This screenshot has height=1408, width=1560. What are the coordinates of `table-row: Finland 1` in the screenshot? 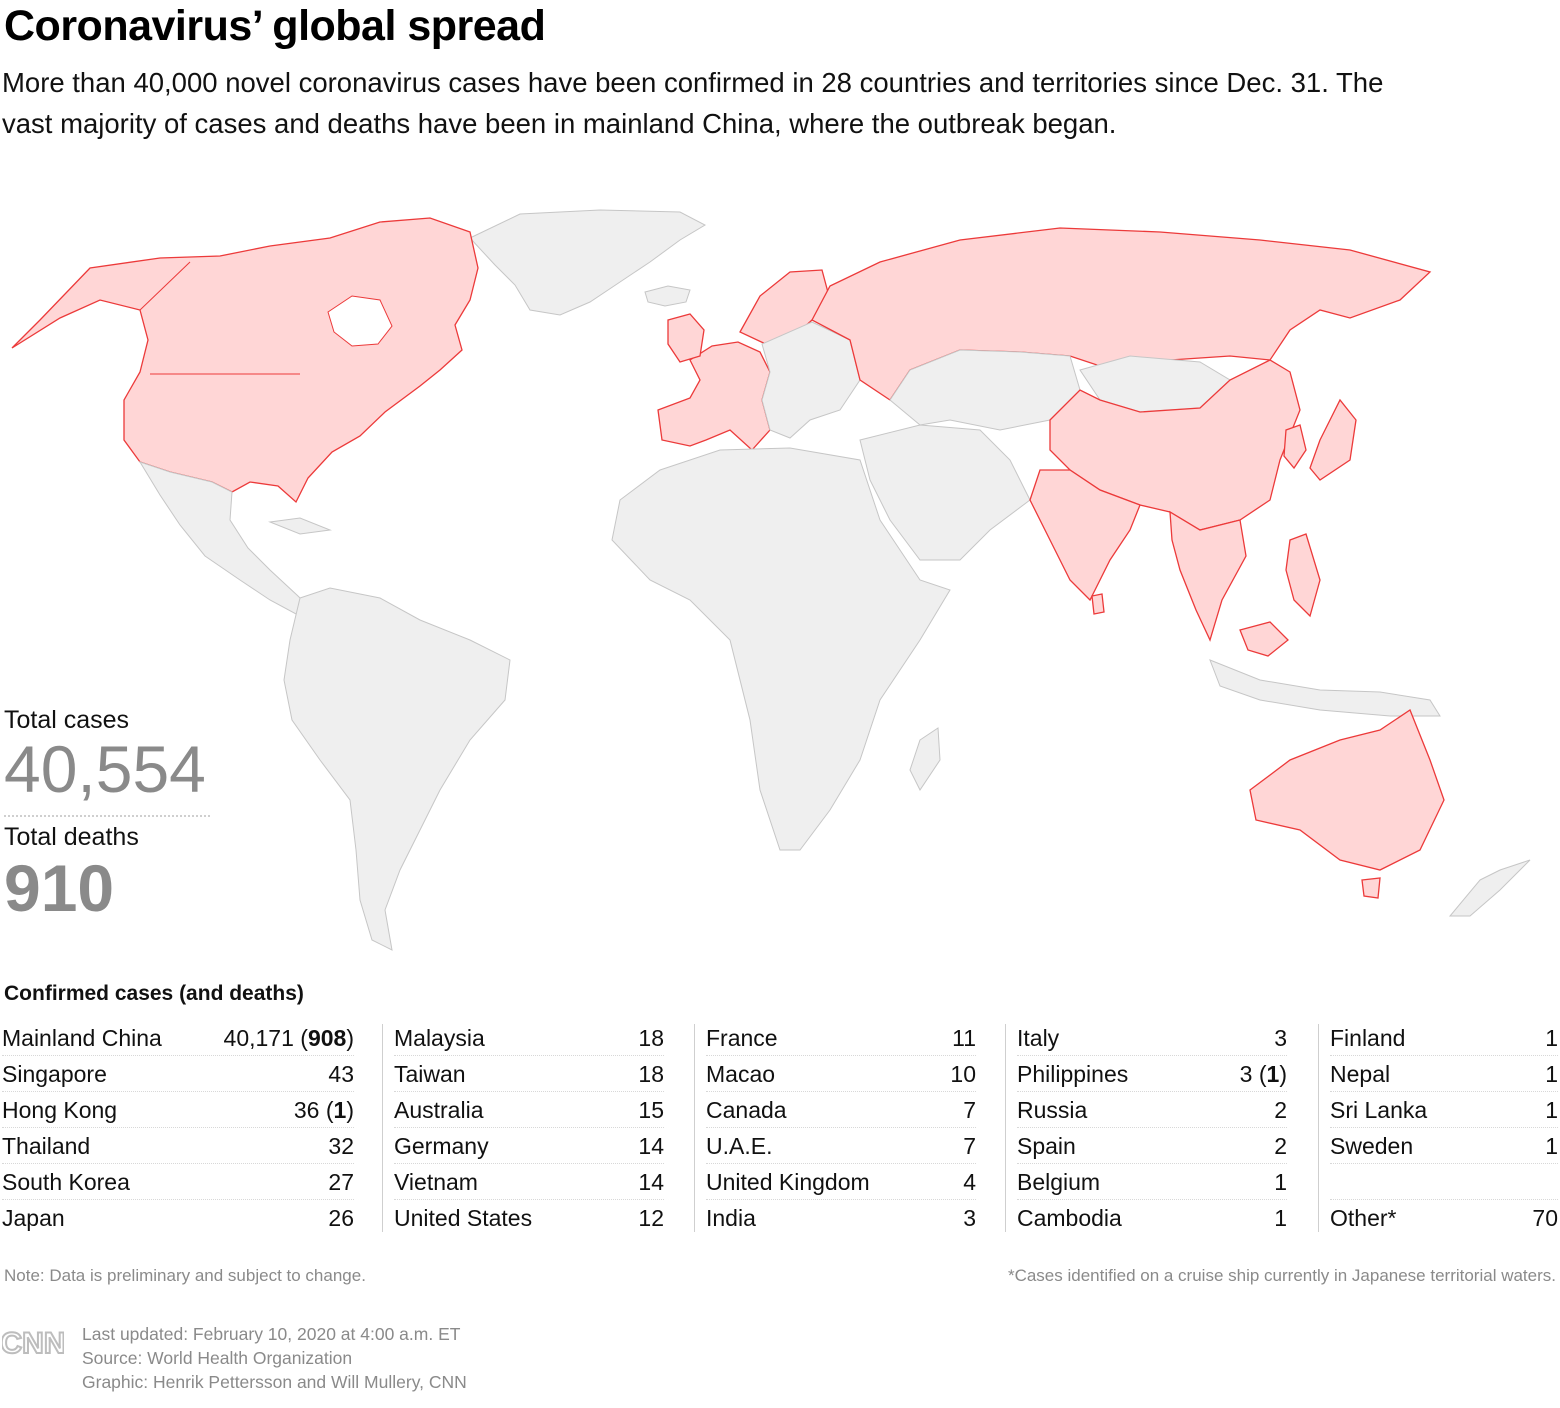 It's located at (1444, 1038).